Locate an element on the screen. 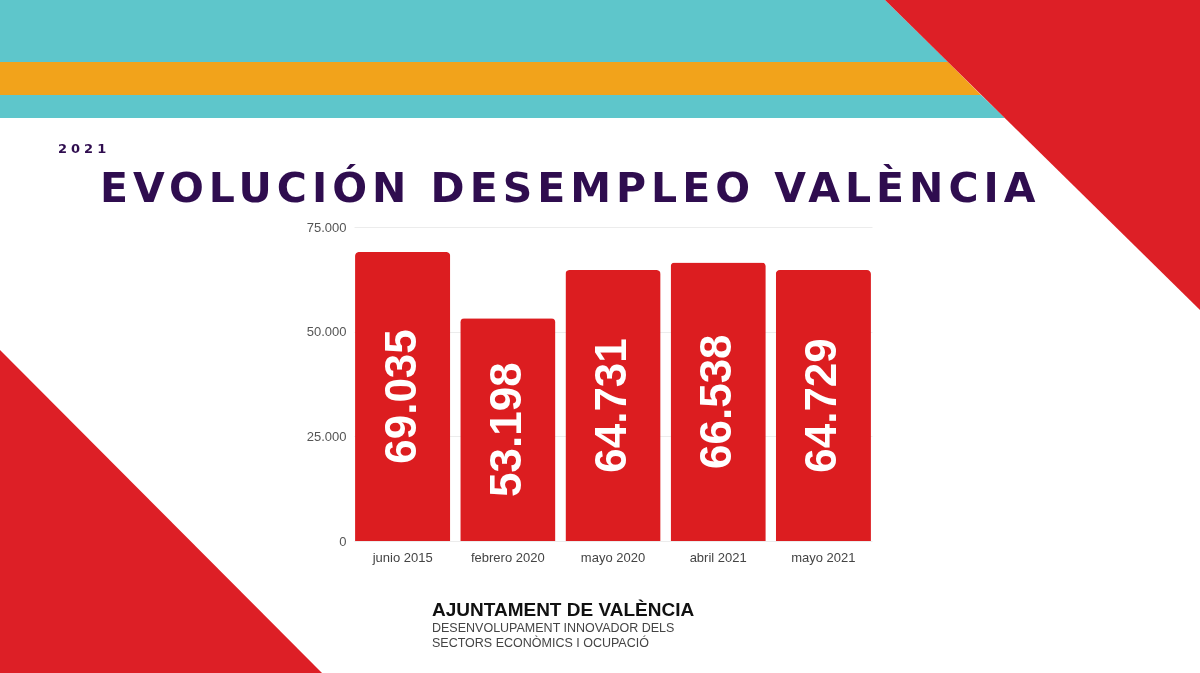  x-tick-label: junio 2015 is located at coordinates (402, 557).